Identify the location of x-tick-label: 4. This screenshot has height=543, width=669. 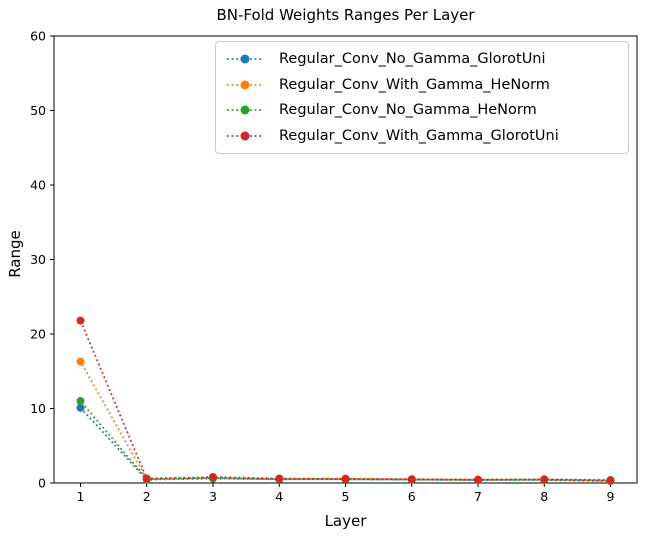
(279, 496).